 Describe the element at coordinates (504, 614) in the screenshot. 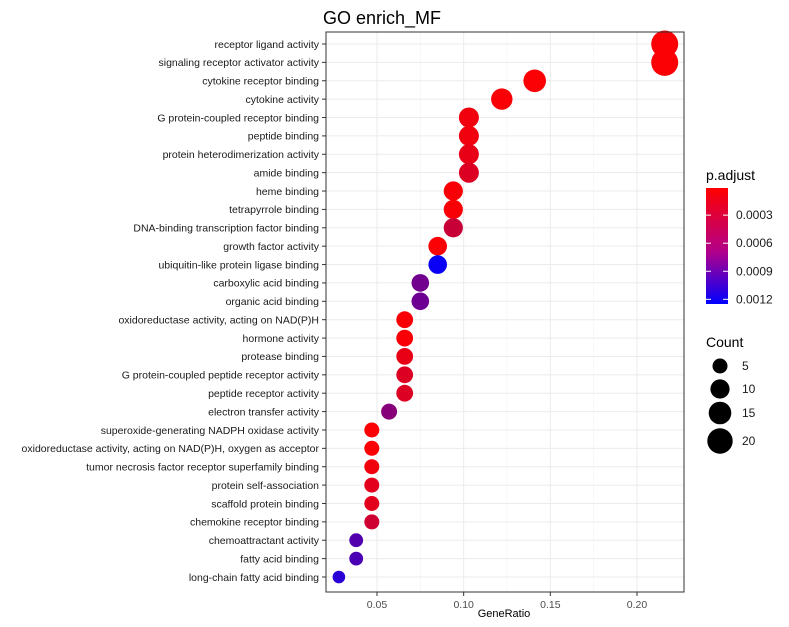

I see `x-axis-title: GeneRatio` at that location.